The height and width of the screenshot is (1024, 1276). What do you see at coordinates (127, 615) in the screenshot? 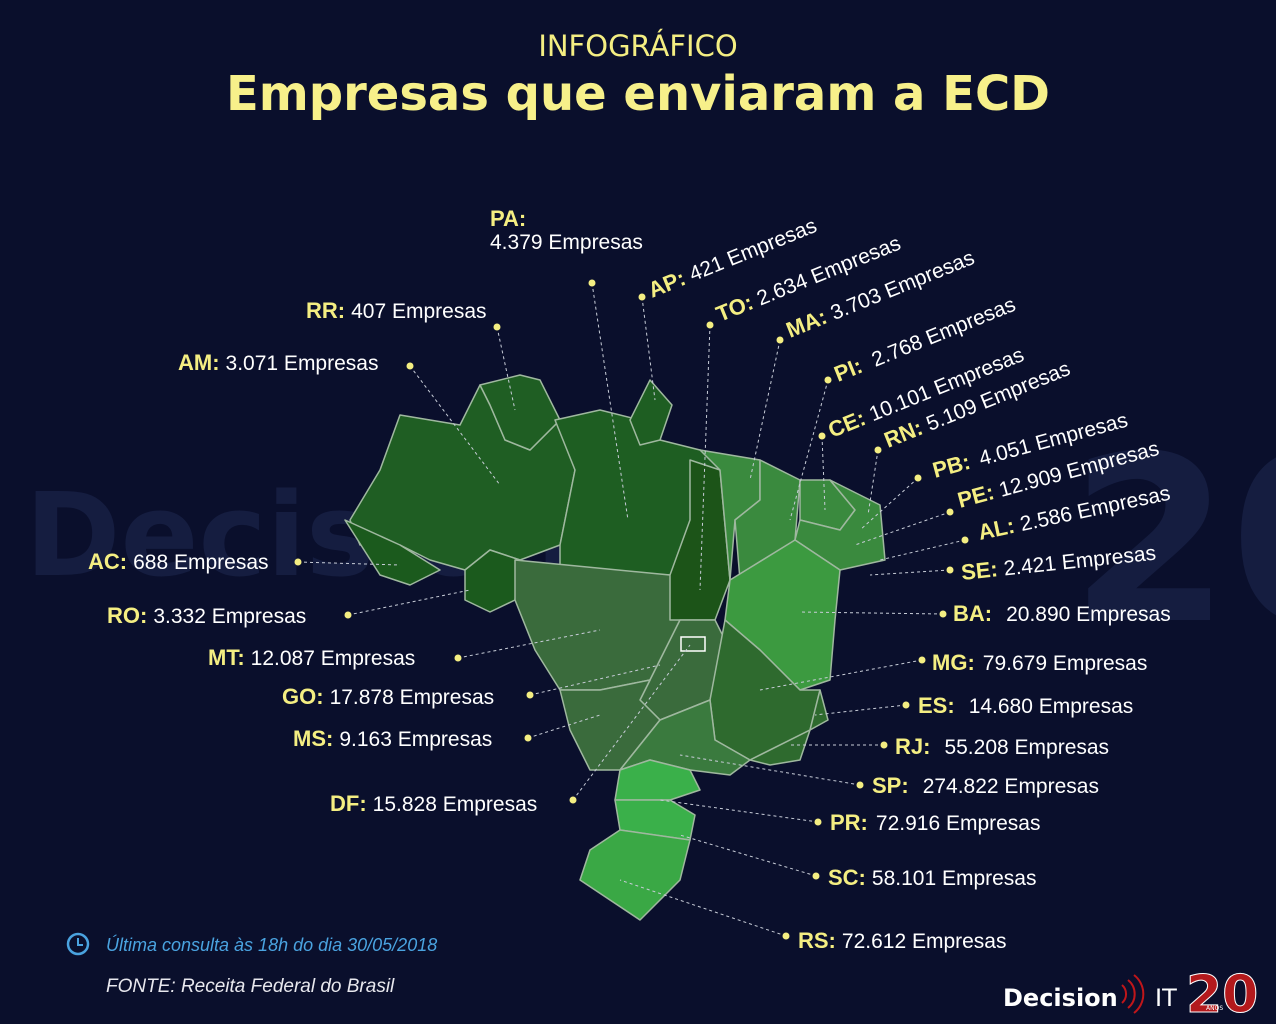
I see `state-code: RO:` at bounding box center [127, 615].